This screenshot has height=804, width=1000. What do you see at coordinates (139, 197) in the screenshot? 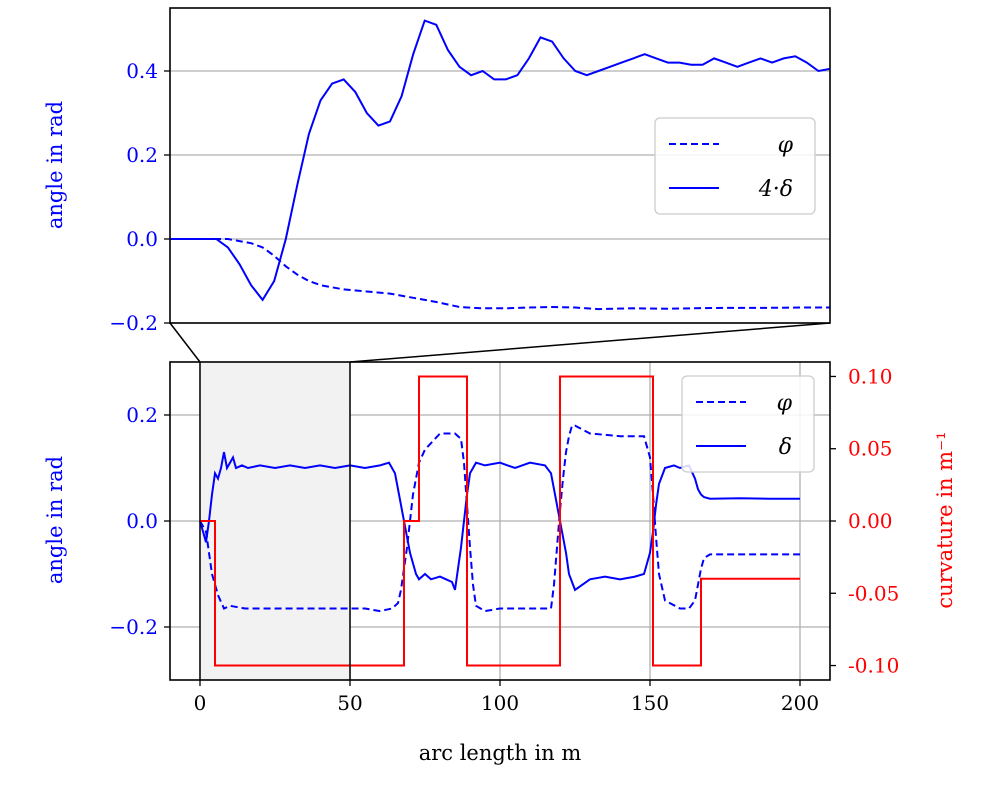
I see `inset-ticks: −0.2 0.0 0.2 0.4` at bounding box center [139, 197].